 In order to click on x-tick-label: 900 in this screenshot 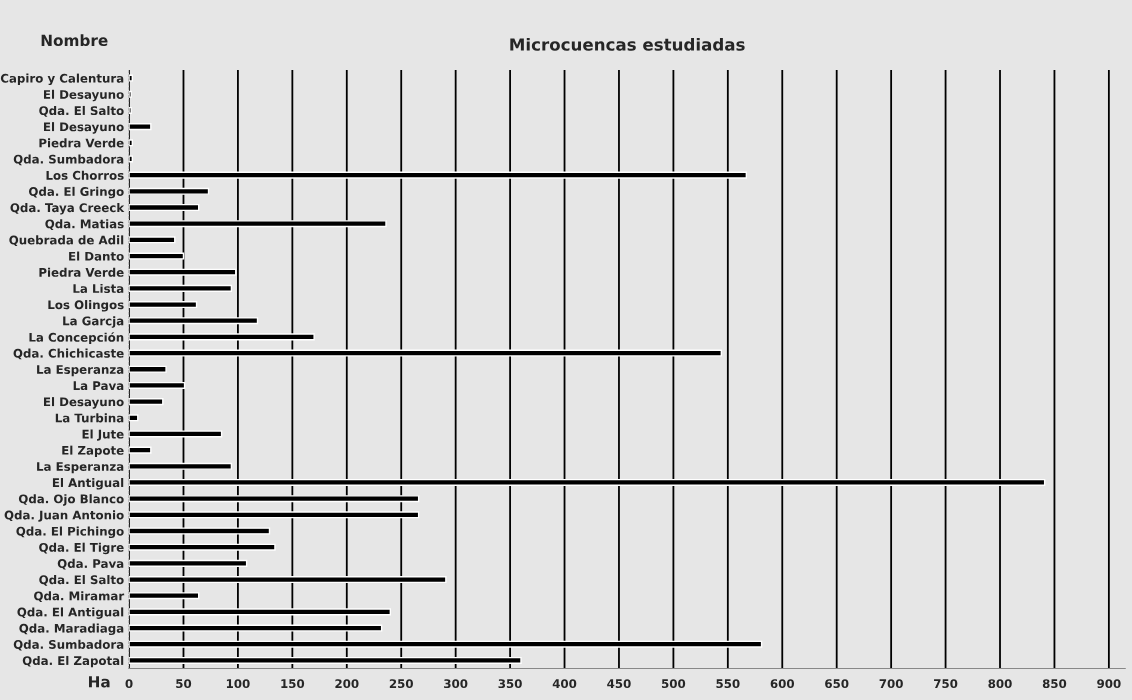, I will do `click(1109, 684)`.